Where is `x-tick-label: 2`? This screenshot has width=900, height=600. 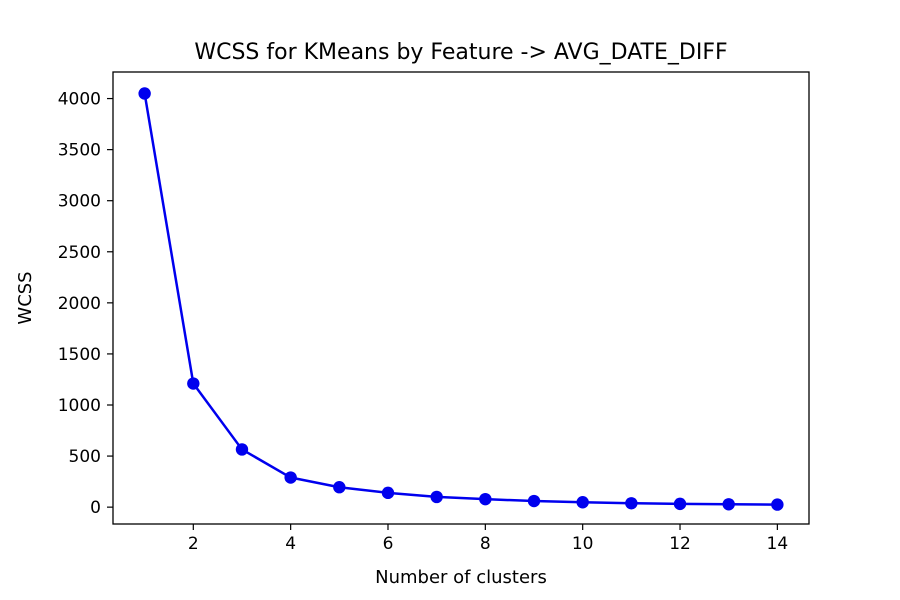
x-tick-label: 2 is located at coordinates (193, 544).